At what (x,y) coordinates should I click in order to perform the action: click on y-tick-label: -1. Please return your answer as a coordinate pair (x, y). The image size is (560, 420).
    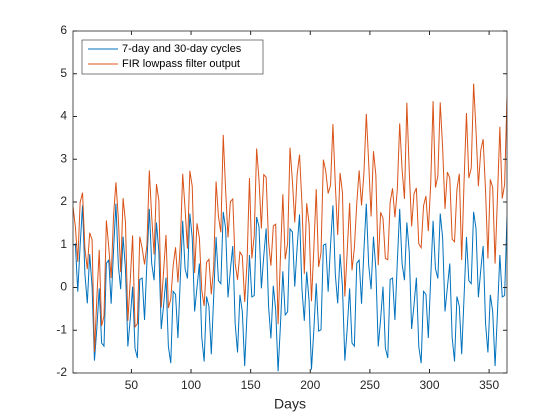
    Looking at the image, I should click on (61, 329).